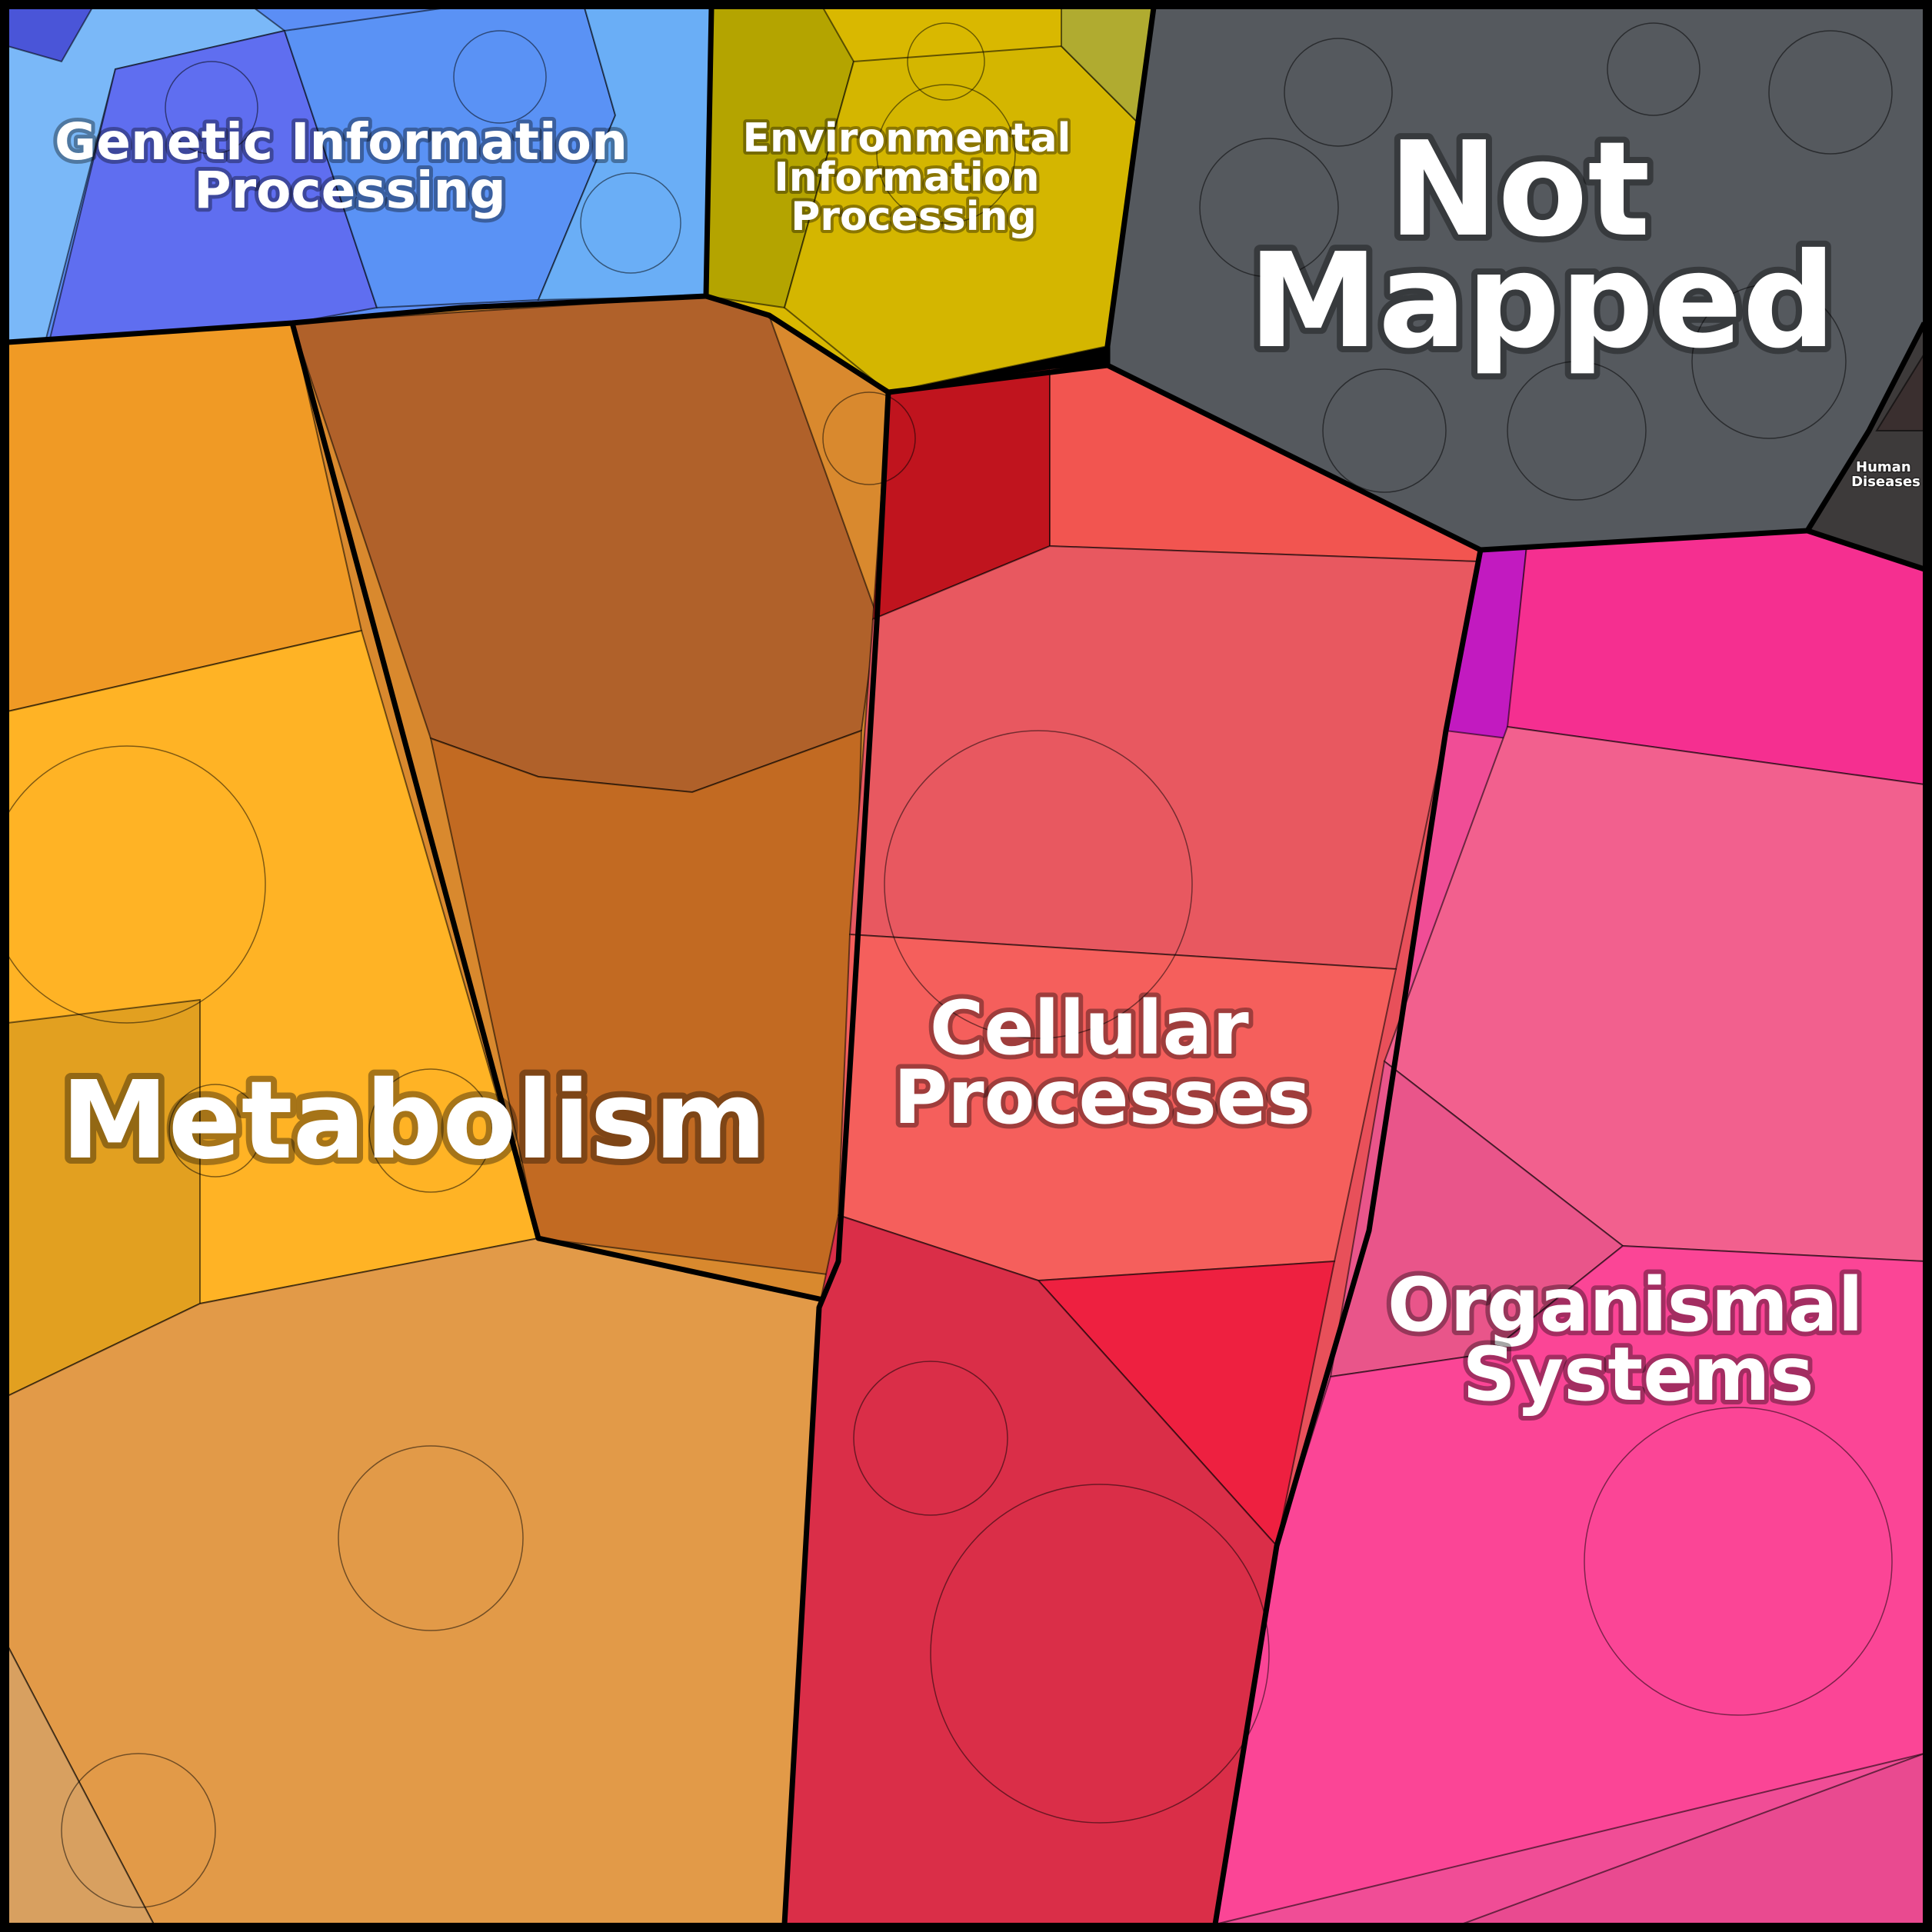  I want to click on cell-genetic-information-processing, so click(360, 175).